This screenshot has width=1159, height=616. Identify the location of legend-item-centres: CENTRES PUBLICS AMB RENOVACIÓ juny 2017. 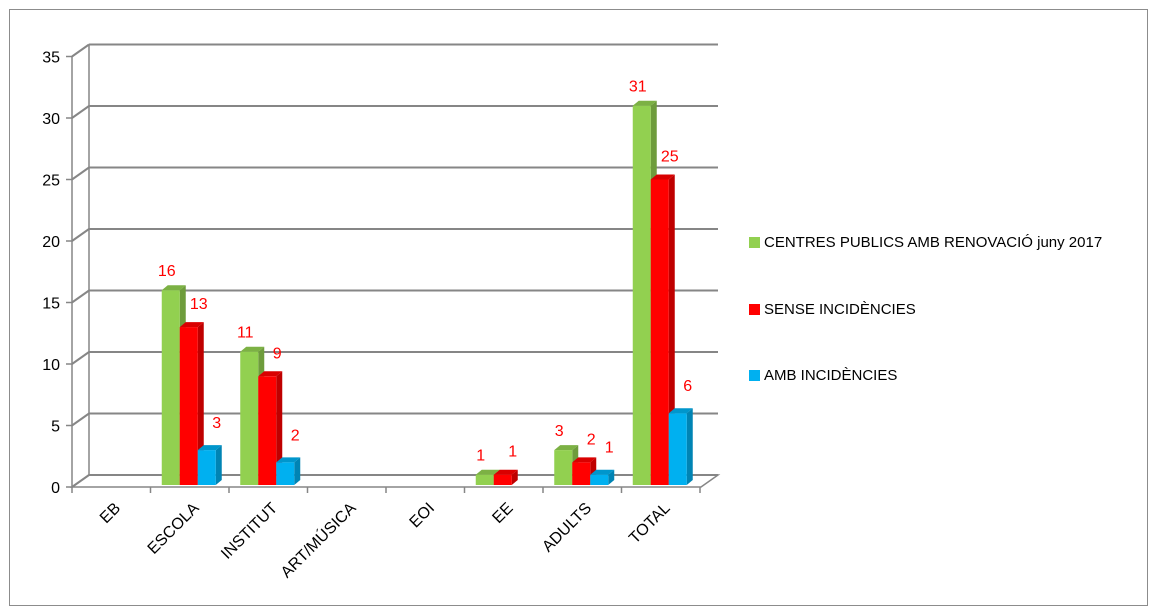
(954, 243).